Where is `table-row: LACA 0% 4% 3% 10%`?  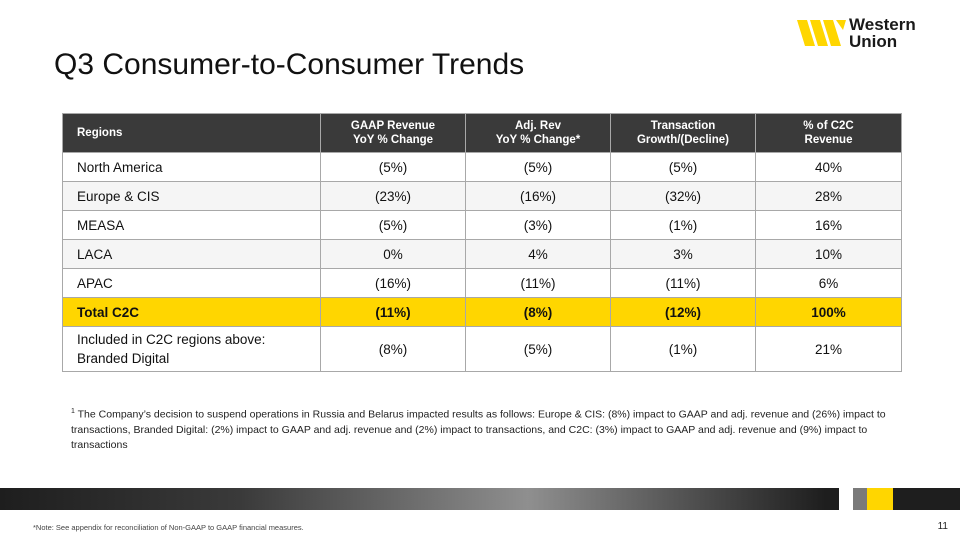 table-row: LACA 0% 4% 3% 10% is located at coordinates (482, 254).